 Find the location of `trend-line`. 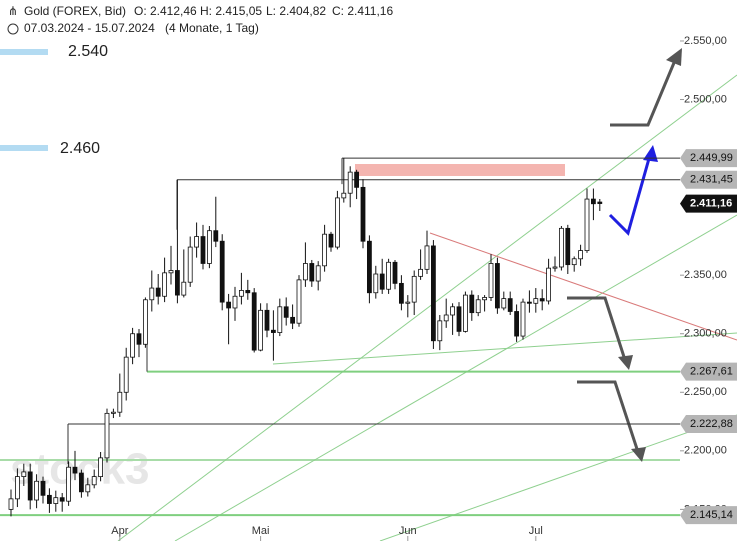

trend-line is located at coordinates (558, 477).